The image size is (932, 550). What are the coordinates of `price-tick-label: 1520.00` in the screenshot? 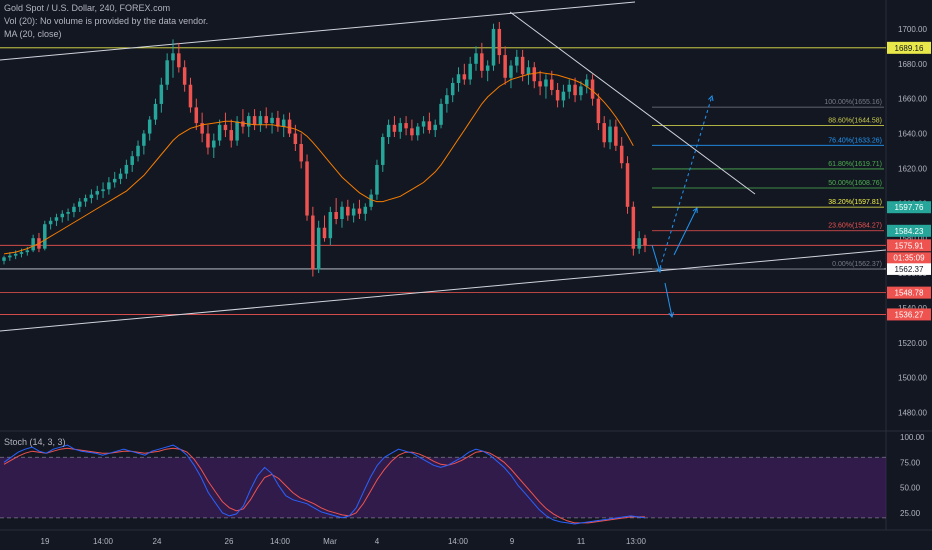 It's located at (912, 343).